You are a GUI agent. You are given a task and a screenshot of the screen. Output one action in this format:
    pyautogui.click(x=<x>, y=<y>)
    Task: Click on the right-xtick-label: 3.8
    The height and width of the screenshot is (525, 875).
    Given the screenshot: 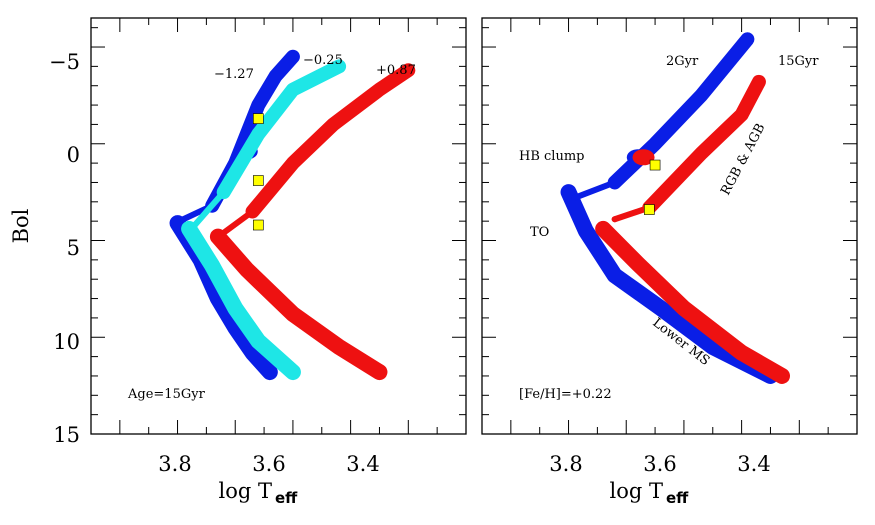 What is the action you would take?
    pyautogui.click(x=565, y=464)
    